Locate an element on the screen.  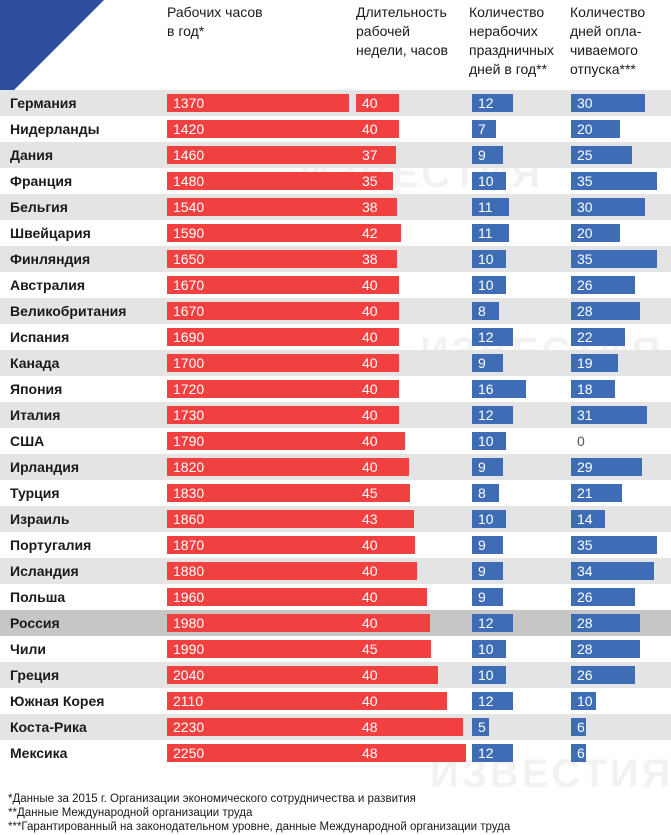
vacation-value-label: 35 is located at coordinates (585, 545).